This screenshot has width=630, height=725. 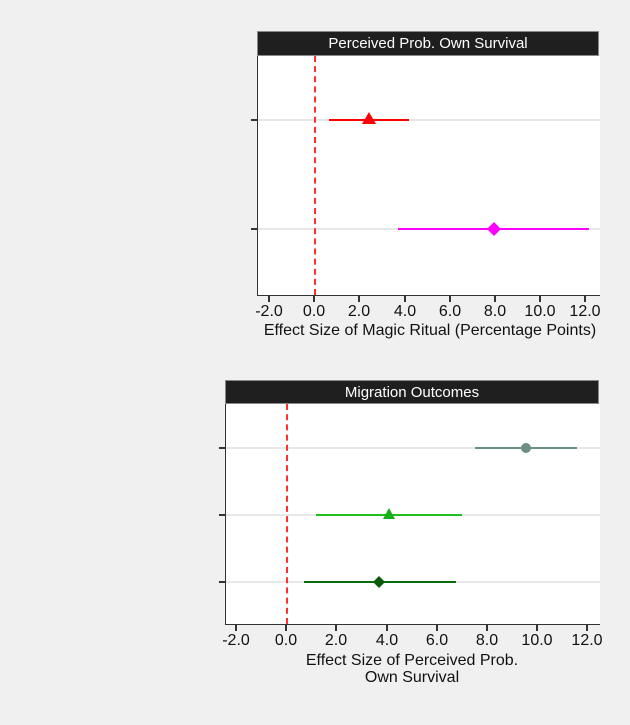 I want to click on bottom-x-axis-label-line2: Own Survival, so click(x=412, y=677).